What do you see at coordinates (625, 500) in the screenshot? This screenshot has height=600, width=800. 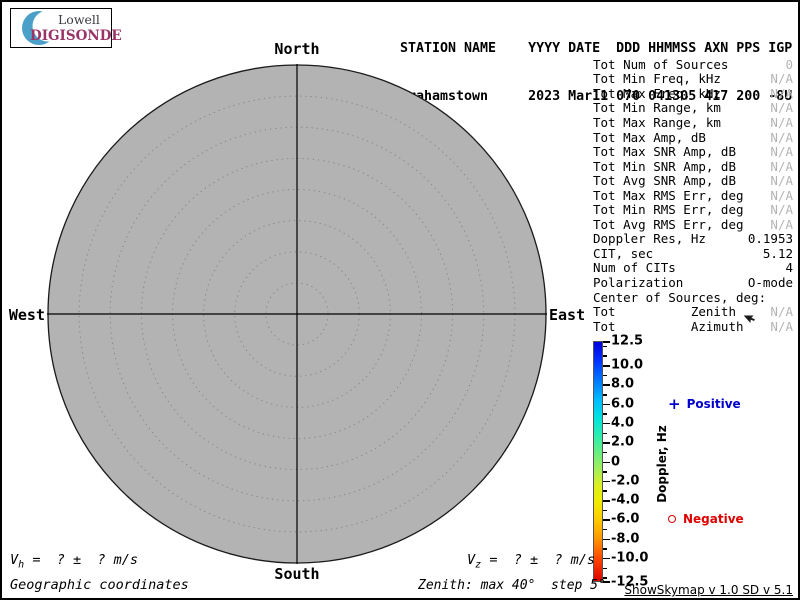 I see `colorbar-tick-label: -4.0` at bounding box center [625, 500].